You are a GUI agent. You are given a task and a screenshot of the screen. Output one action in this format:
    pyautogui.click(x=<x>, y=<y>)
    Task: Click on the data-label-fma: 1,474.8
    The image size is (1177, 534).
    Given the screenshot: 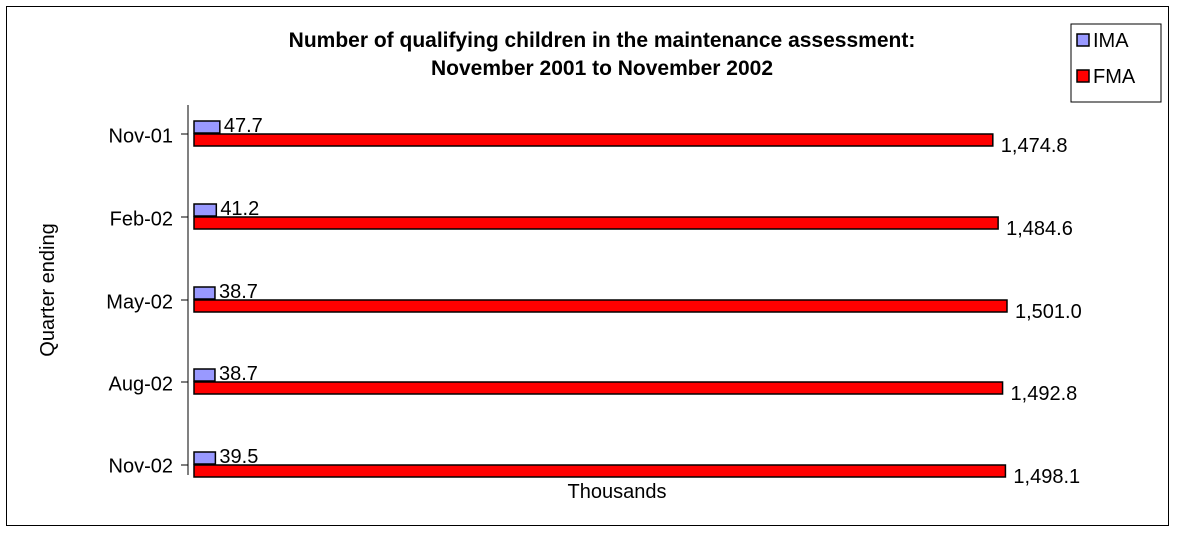 What is the action you would take?
    pyautogui.click(x=1034, y=146)
    